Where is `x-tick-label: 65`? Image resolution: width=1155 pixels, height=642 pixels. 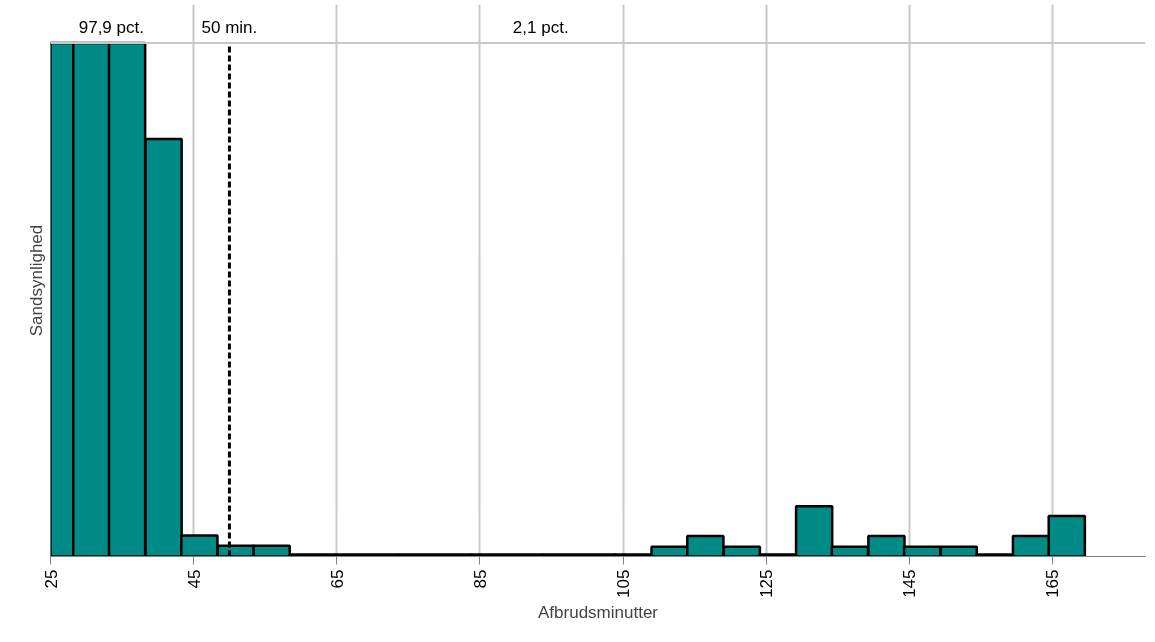 x-tick-label: 65 is located at coordinates (337, 579).